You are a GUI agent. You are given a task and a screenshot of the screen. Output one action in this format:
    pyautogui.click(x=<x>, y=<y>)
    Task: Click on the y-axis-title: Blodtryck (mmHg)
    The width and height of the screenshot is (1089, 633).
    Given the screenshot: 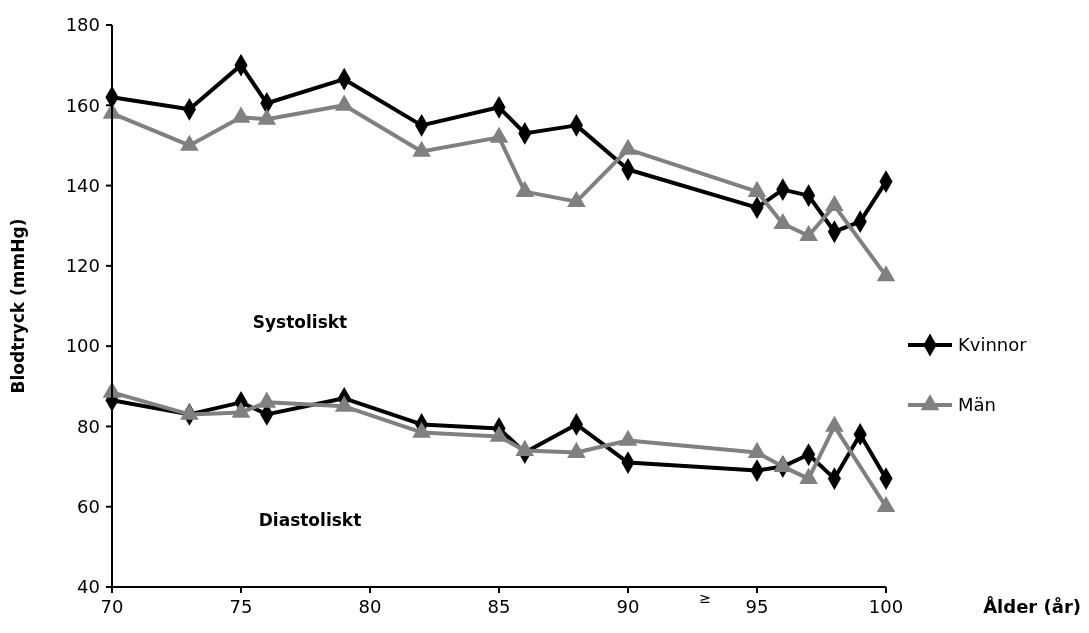 What is the action you would take?
    pyautogui.click(x=18, y=306)
    